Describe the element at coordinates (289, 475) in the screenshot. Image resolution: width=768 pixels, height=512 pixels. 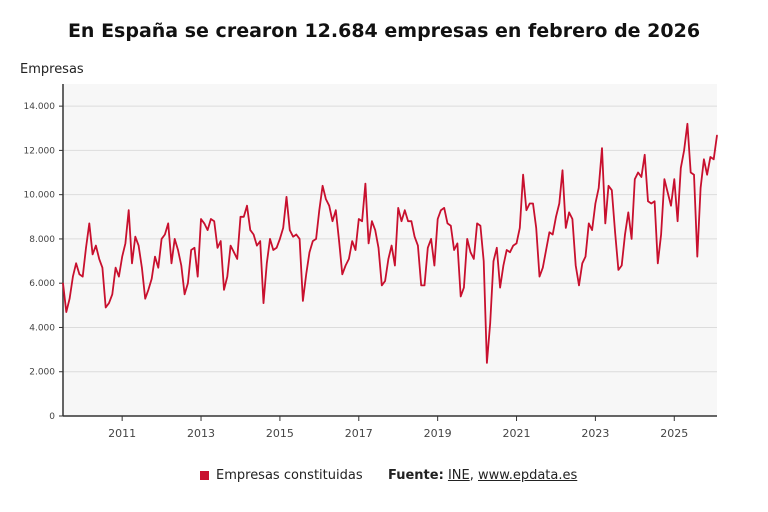
I see `legend-label: Empresas constituidas` at that location.